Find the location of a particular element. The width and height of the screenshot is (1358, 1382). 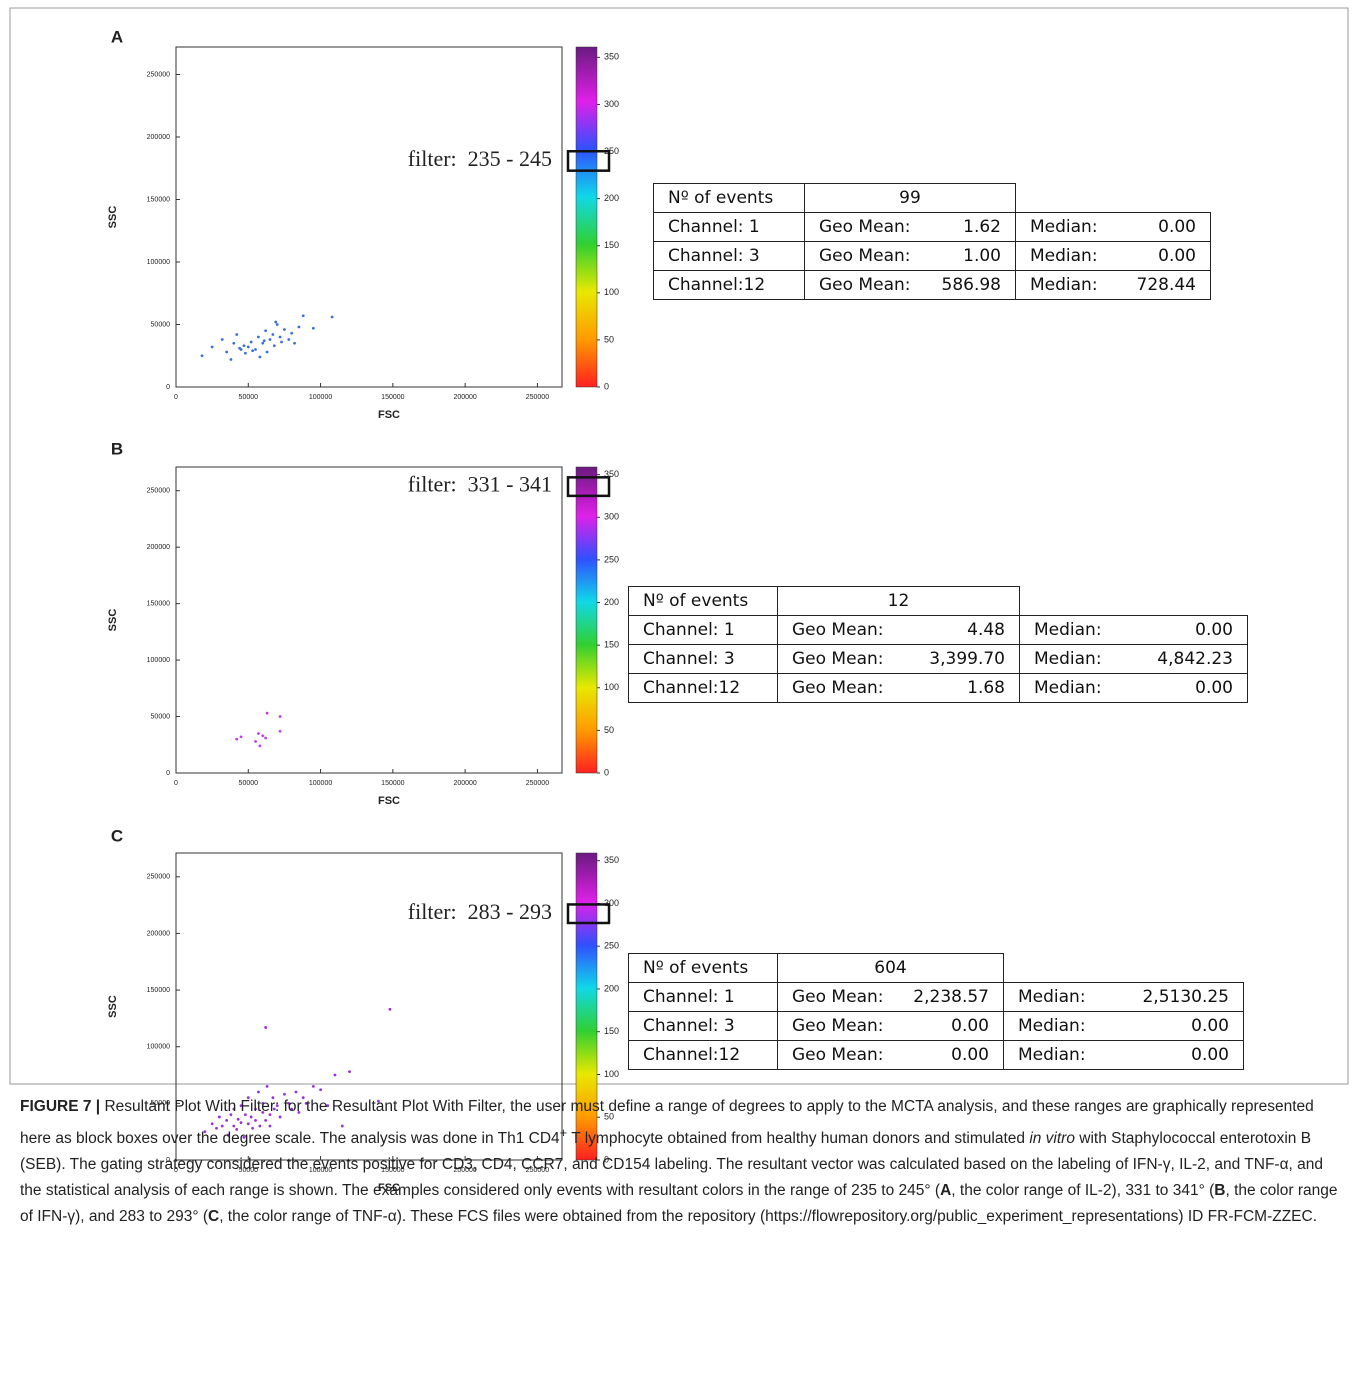

y-tick-label: 200000 is located at coordinates (158, 137).